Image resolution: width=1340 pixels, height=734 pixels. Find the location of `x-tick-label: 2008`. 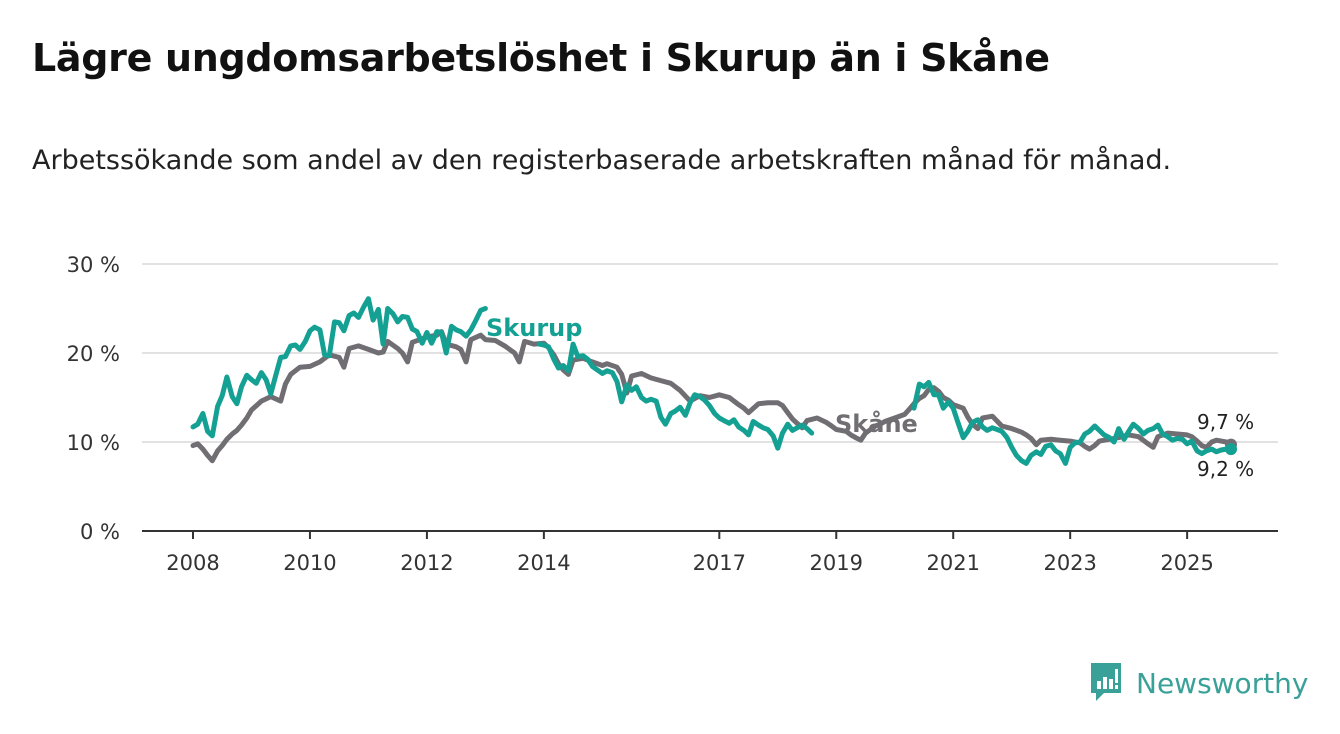

x-tick-label: 2008 is located at coordinates (192, 563).